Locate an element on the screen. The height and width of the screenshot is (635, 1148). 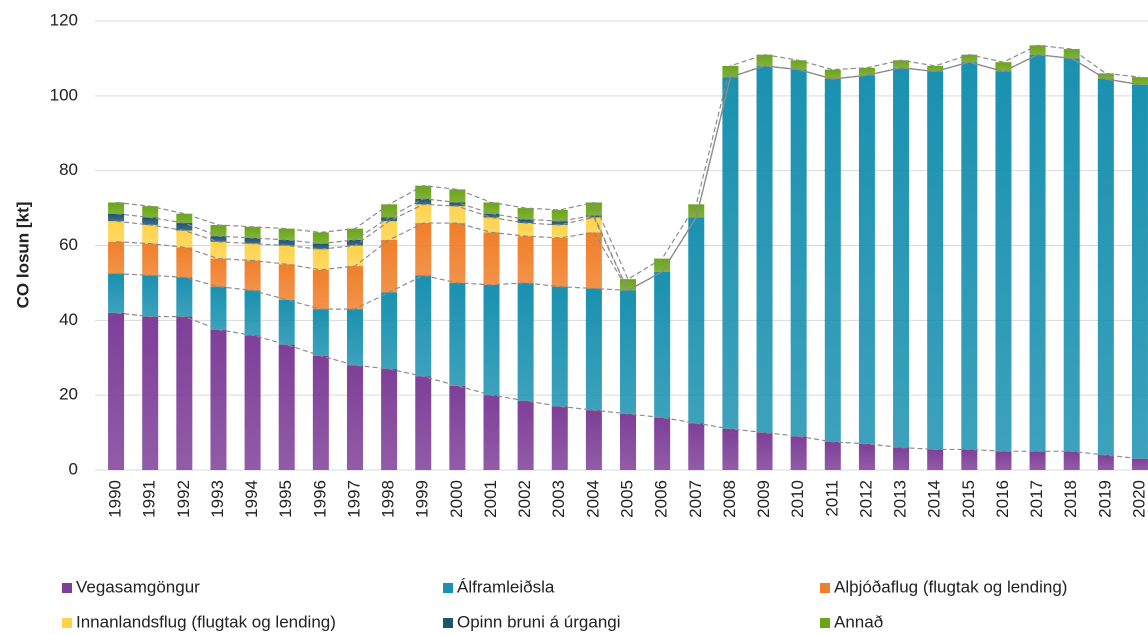
legend-label: Álframleiðsla is located at coordinates (506, 586).